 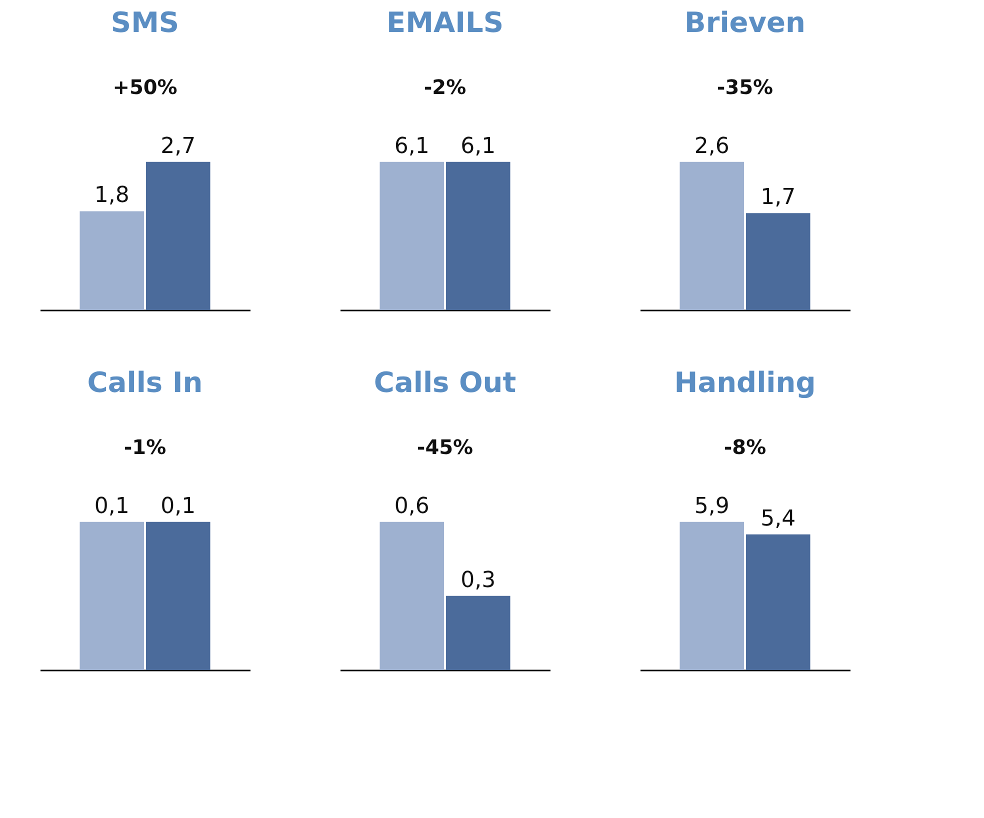 I want to click on data-label: 2,6, so click(x=712, y=146).